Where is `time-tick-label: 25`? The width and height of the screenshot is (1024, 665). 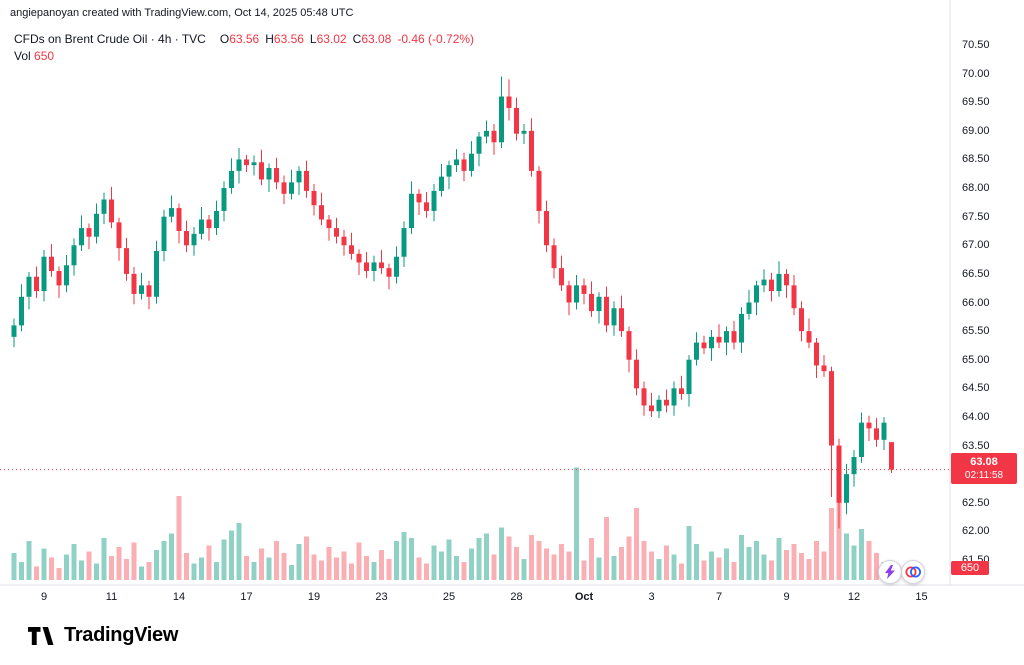
time-tick-label: 25 is located at coordinates (449, 597).